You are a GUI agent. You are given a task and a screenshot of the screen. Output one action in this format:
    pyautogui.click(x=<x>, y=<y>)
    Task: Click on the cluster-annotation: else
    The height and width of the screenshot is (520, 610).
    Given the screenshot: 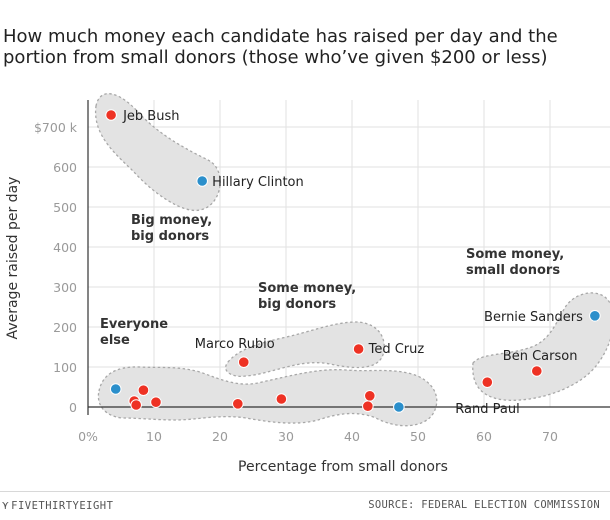 What is the action you would take?
    pyautogui.click(x=115, y=340)
    